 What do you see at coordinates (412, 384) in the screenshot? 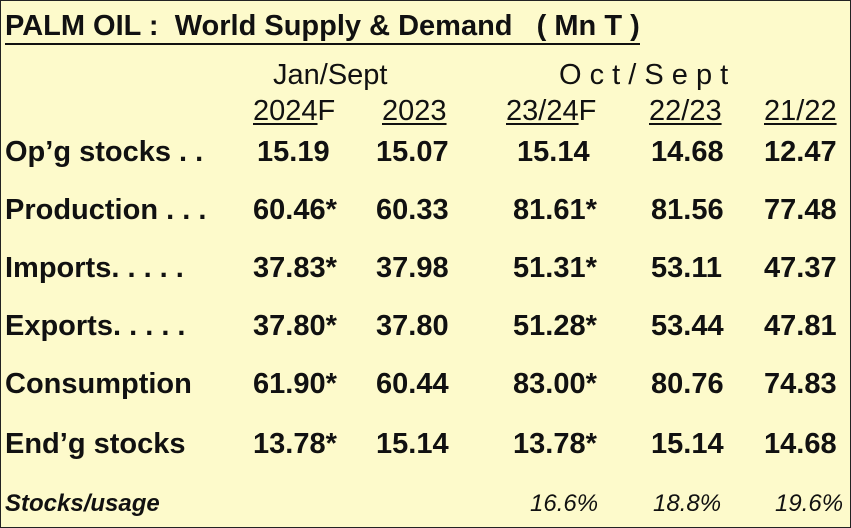
I see `table-cell: 60.44` at bounding box center [412, 384].